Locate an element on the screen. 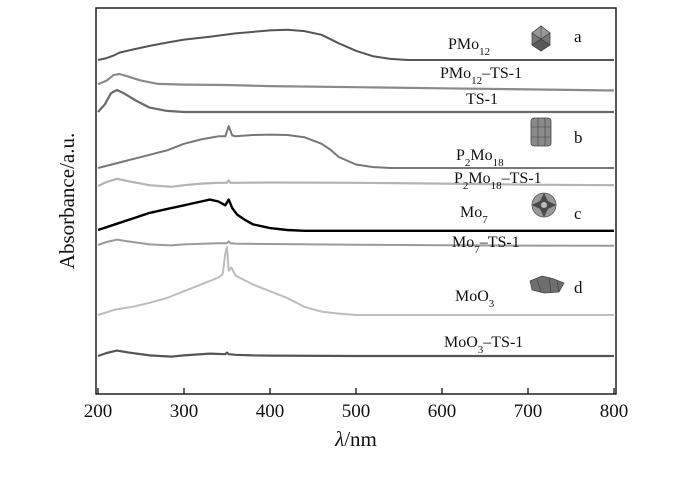  x-axis-title: λ/nm is located at coordinates (355, 439).